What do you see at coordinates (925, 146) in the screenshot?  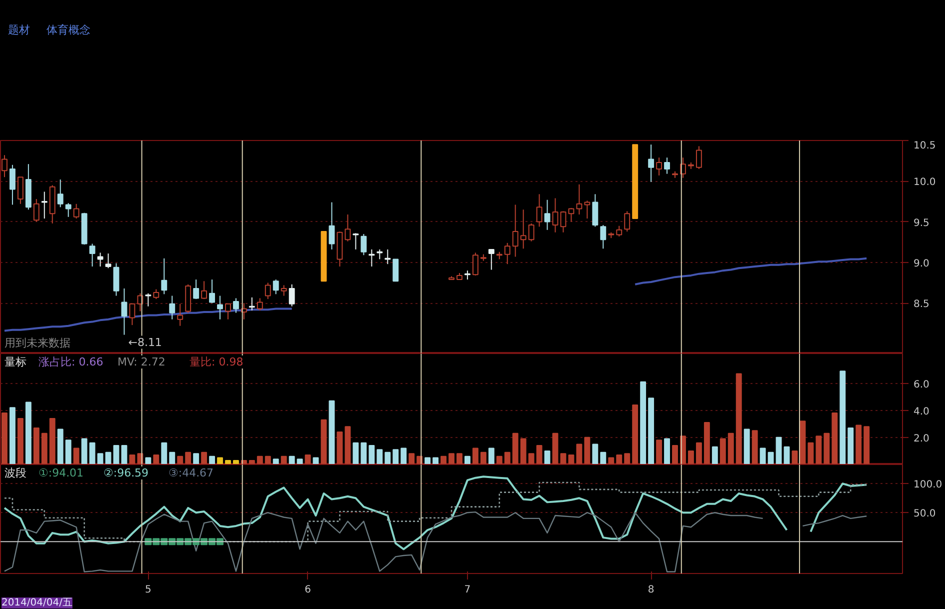 I see `y-tick-label: 10.5` at bounding box center [925, 146].